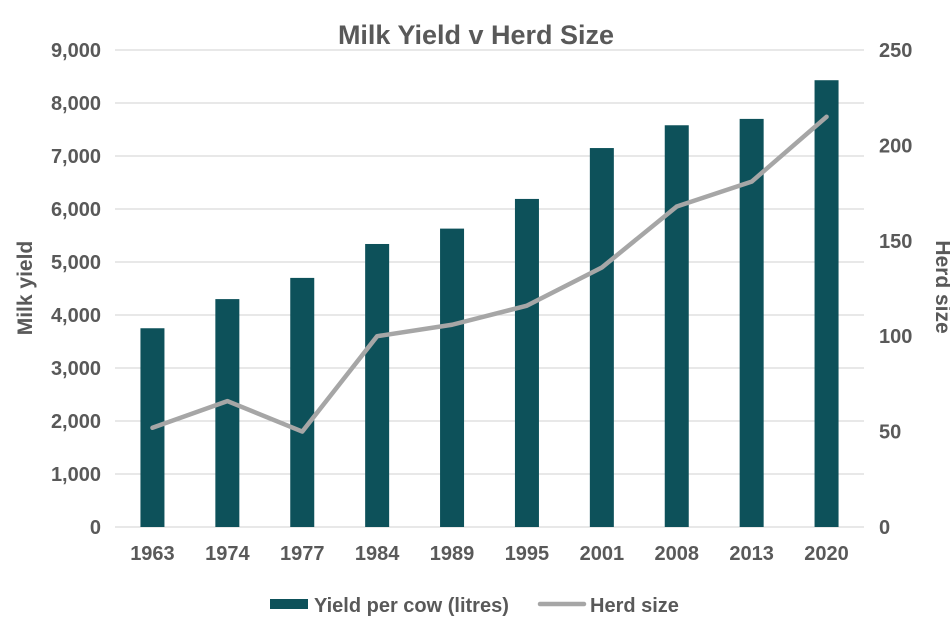 Image resolution: width=950 pixels, height=630 pixels. I want to click on legend-bar-swatch-icon, so click(289, 604).